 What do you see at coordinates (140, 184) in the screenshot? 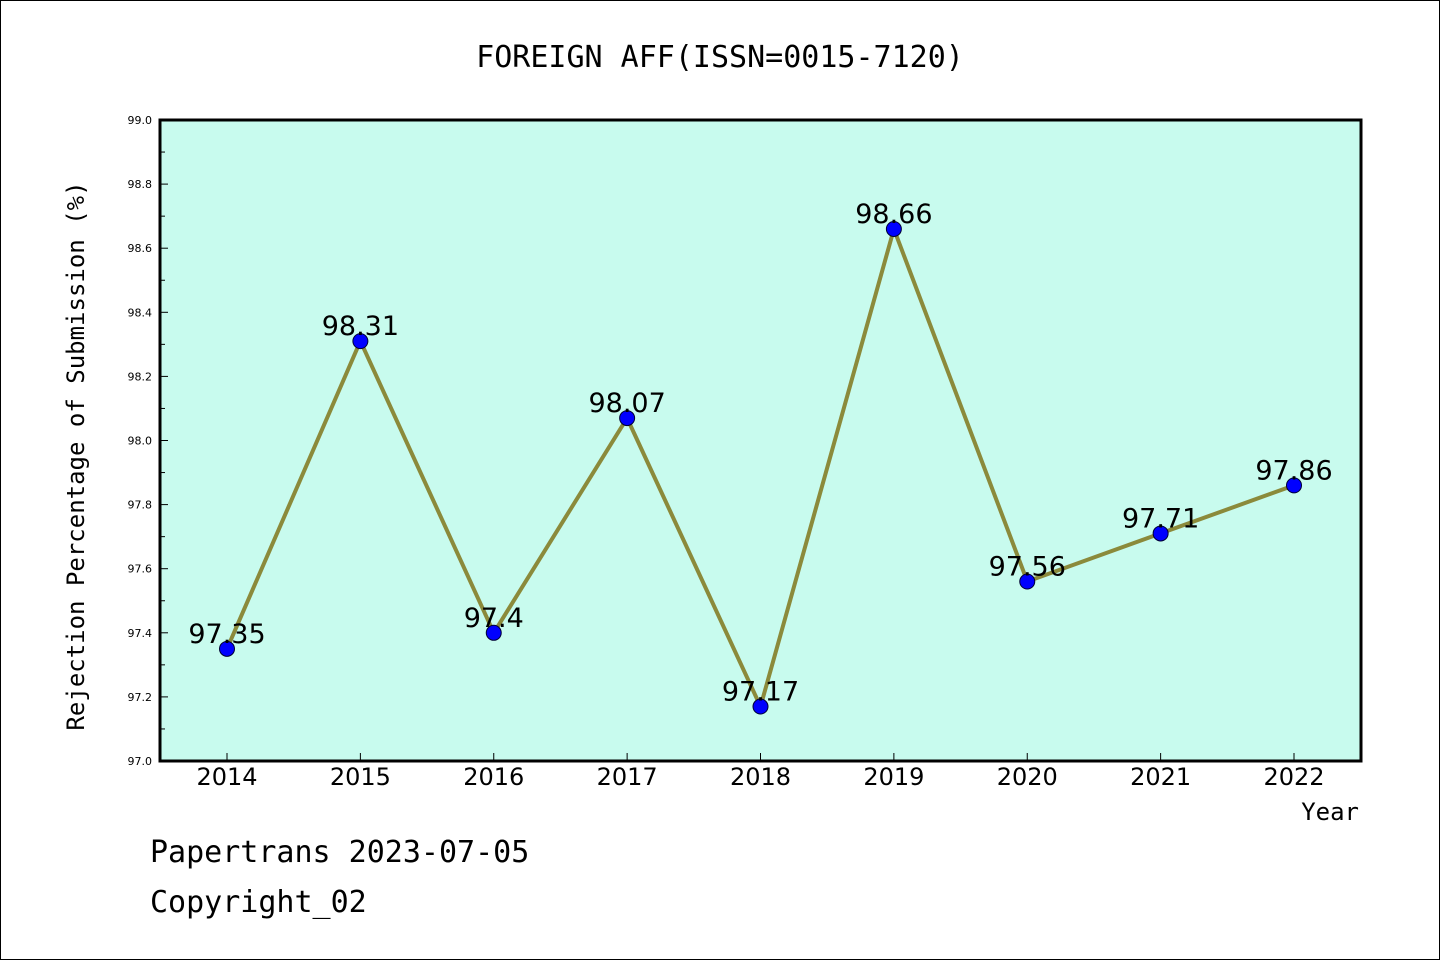
I see `y-tick-label: 98.8` at bounding box center [140, 184].